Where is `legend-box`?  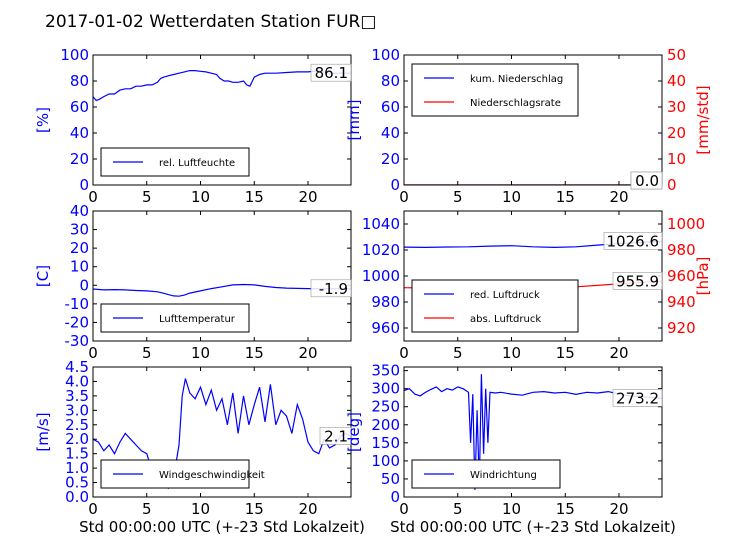 legend-box is located at coordinates (495, 90).